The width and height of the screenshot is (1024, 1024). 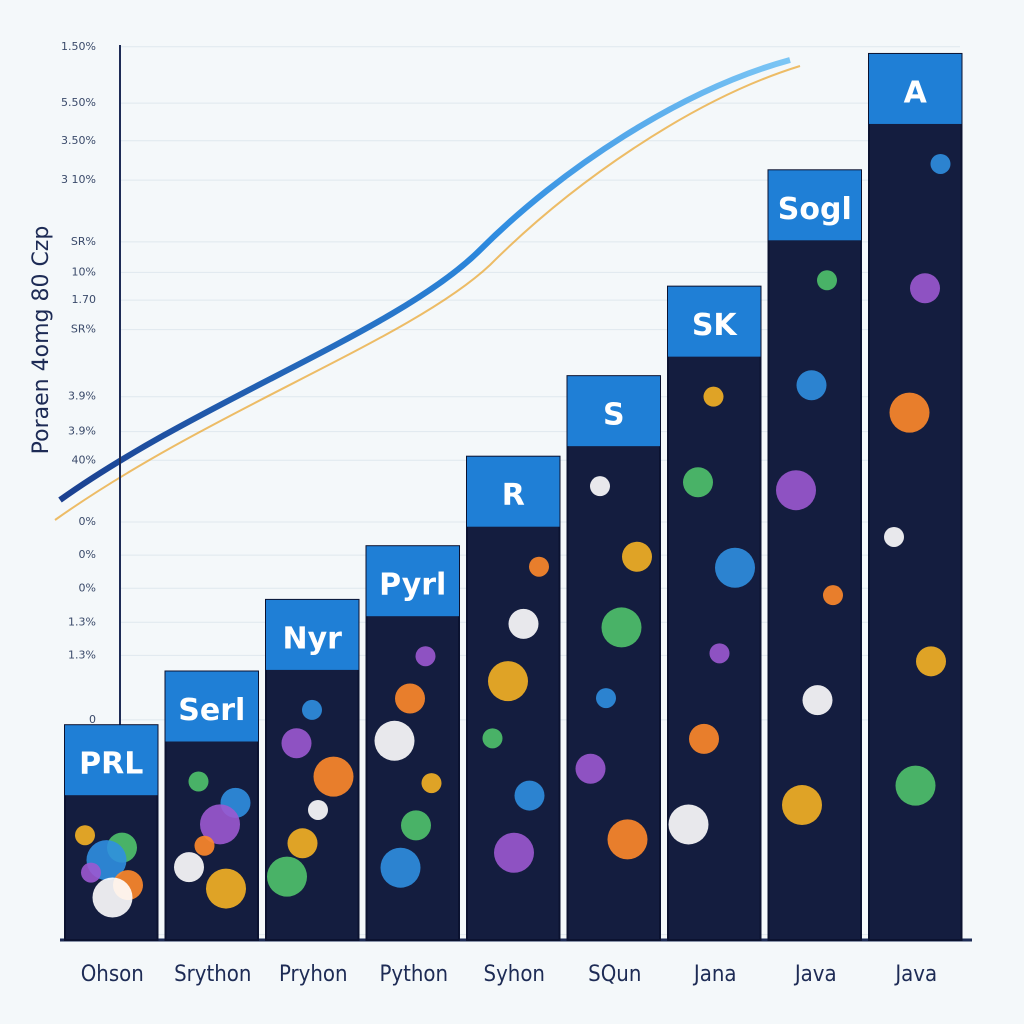 What do you see at coordinates (84, 271) in the screenshot?
I see `y-tick-label: 10%` at bounding box center [84, 271].